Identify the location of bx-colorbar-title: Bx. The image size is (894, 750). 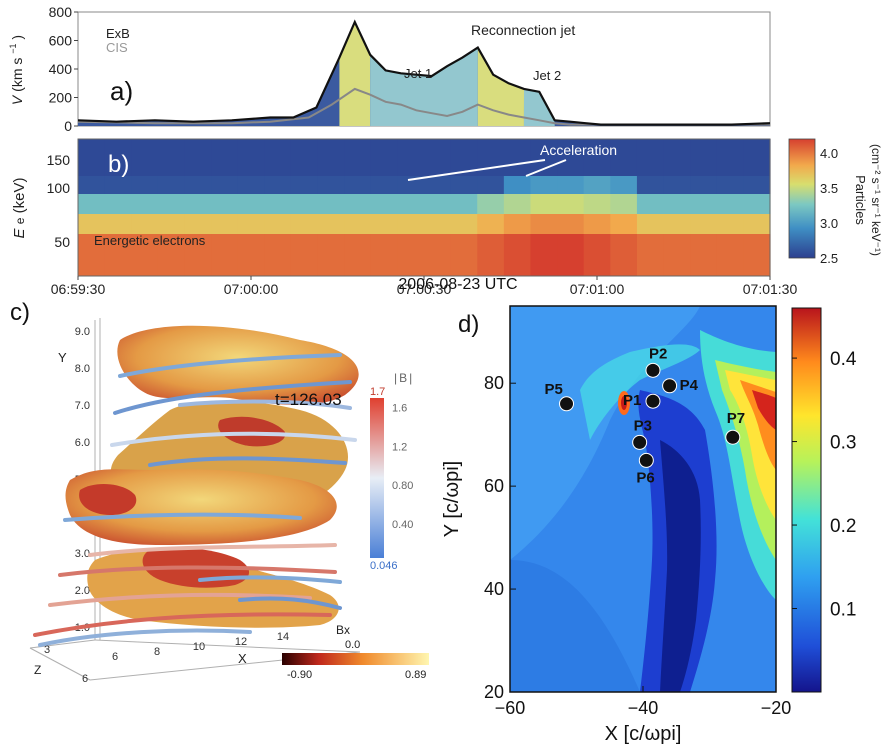
(343, 630).